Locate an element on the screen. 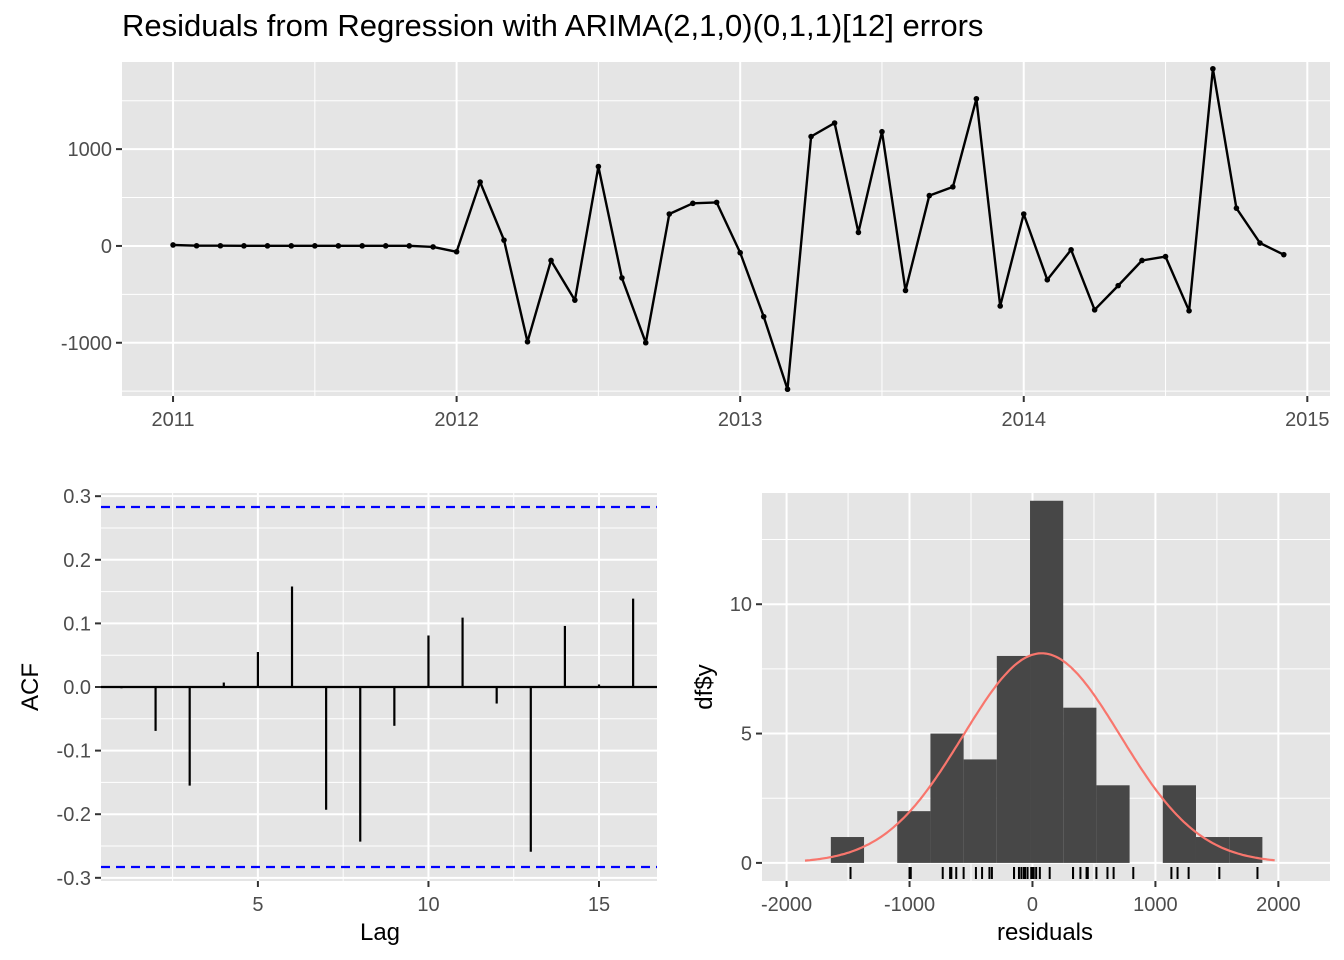 The height and width of the screenshot is (960, 1344). histogram-marks is located at coordinates (1039, 689).